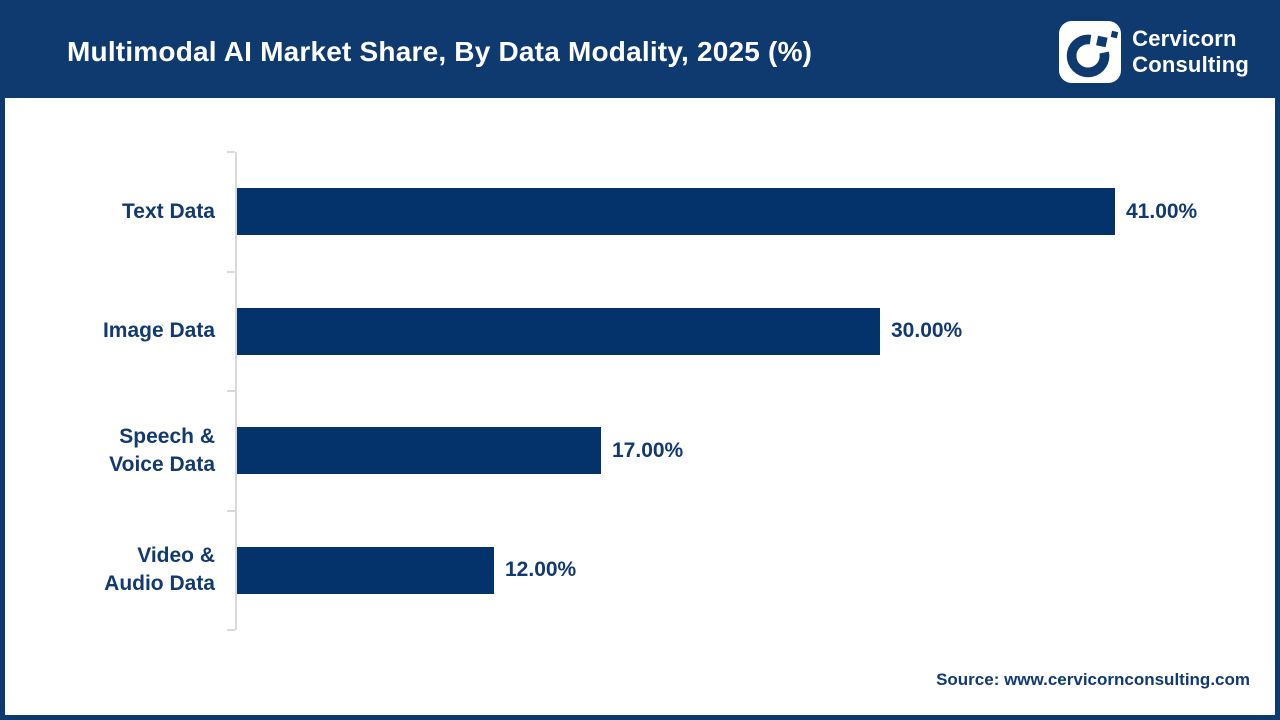 The height and width of the screenshot is (720, 1280). Describe the element at coordinates (541, 570) in the screenshot. I see `value-label: 12.00%` at that location.